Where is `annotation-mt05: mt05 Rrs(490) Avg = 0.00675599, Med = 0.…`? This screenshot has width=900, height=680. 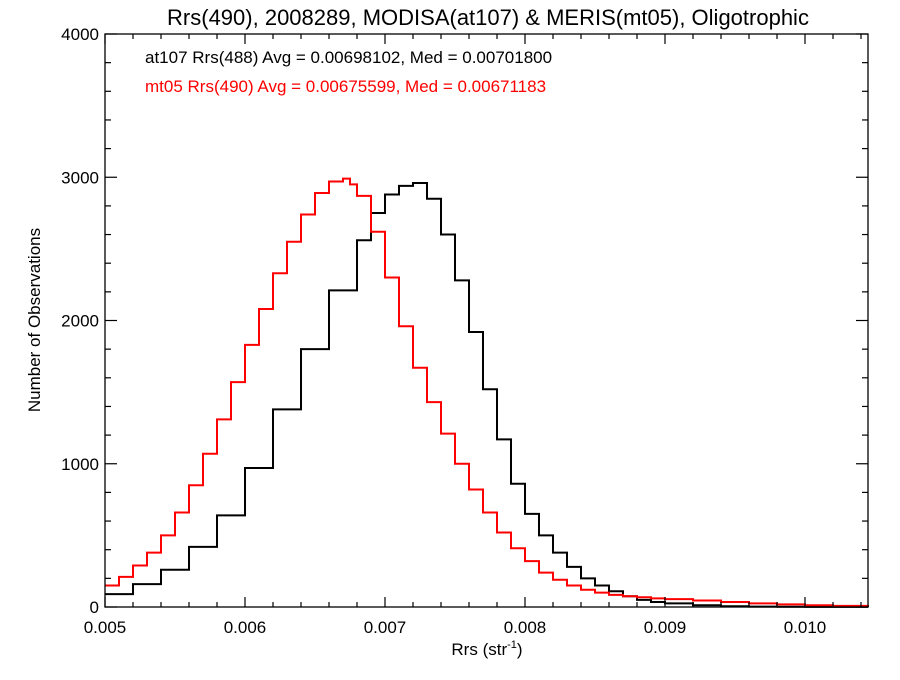 annotation-mt05: mt05 Rrs(490) Avg = 0.00675599, Med = 0.… is located at coordinates (345, 86).